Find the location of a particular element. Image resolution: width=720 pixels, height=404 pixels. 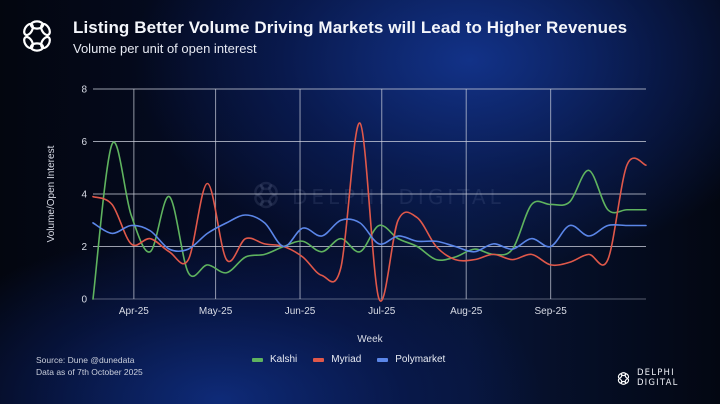

legend-item-kalshi: Kalshi is located at coordinates (274, 359).